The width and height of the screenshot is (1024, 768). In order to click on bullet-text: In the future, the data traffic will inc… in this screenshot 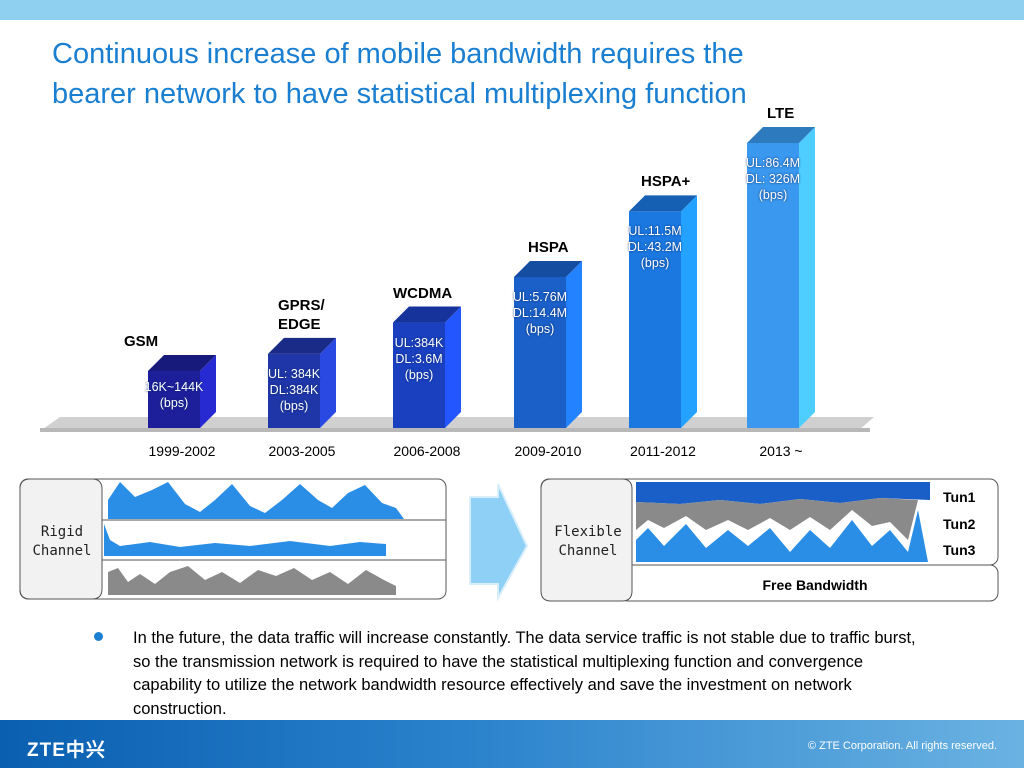, I will do `click(524, 673)`.